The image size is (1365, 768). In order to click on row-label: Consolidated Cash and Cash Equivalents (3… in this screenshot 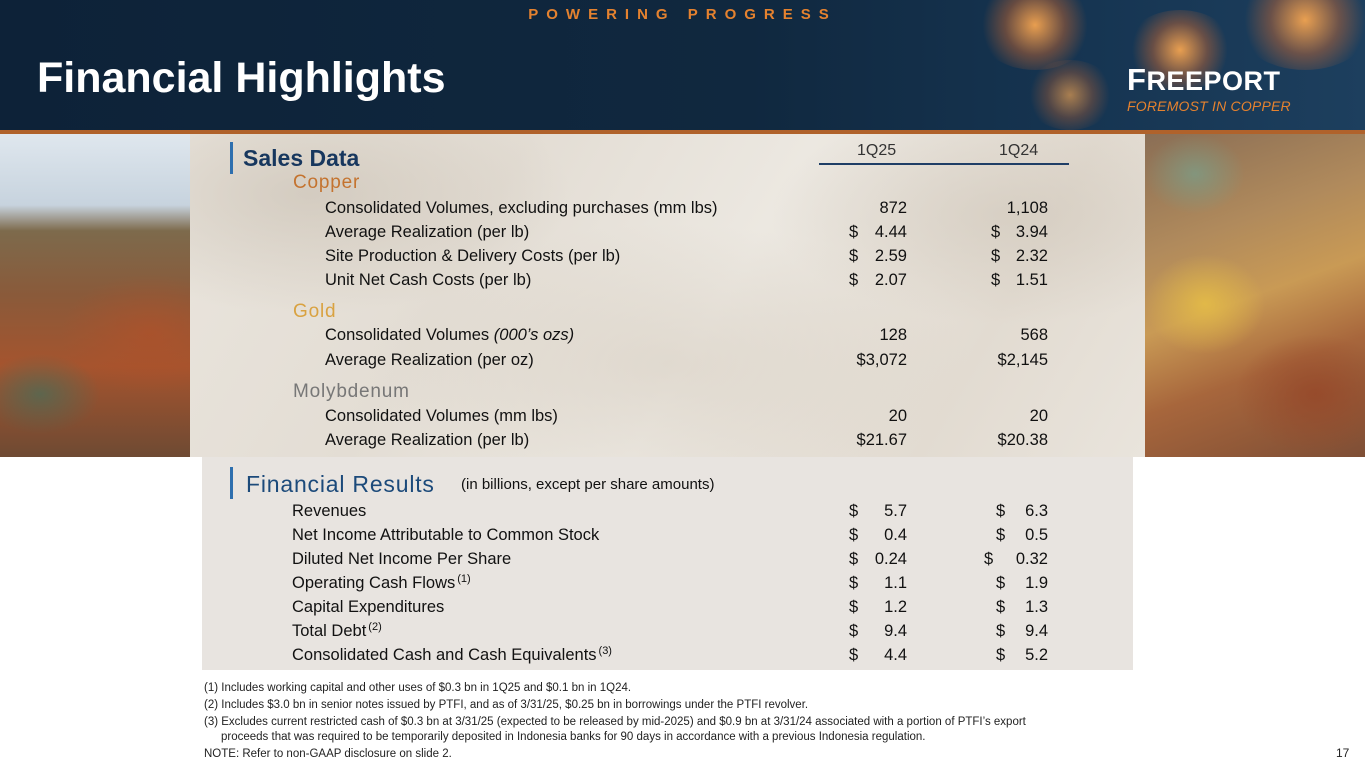, I will do `click(452, 654)`.